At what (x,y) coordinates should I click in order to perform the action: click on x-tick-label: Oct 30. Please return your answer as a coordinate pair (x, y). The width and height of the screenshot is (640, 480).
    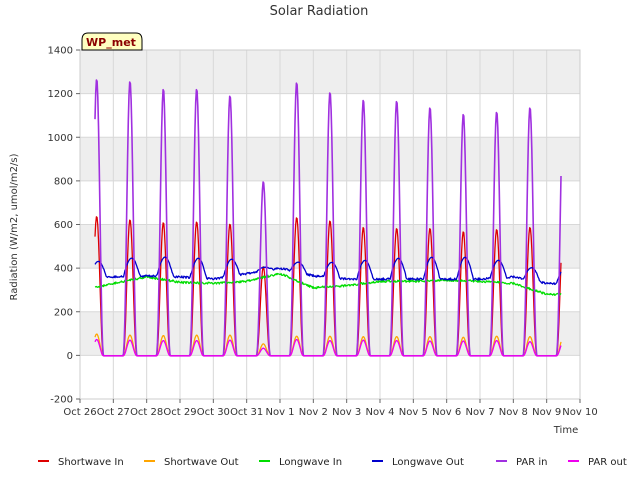
    Looking at the image, I should click on (213, 412).